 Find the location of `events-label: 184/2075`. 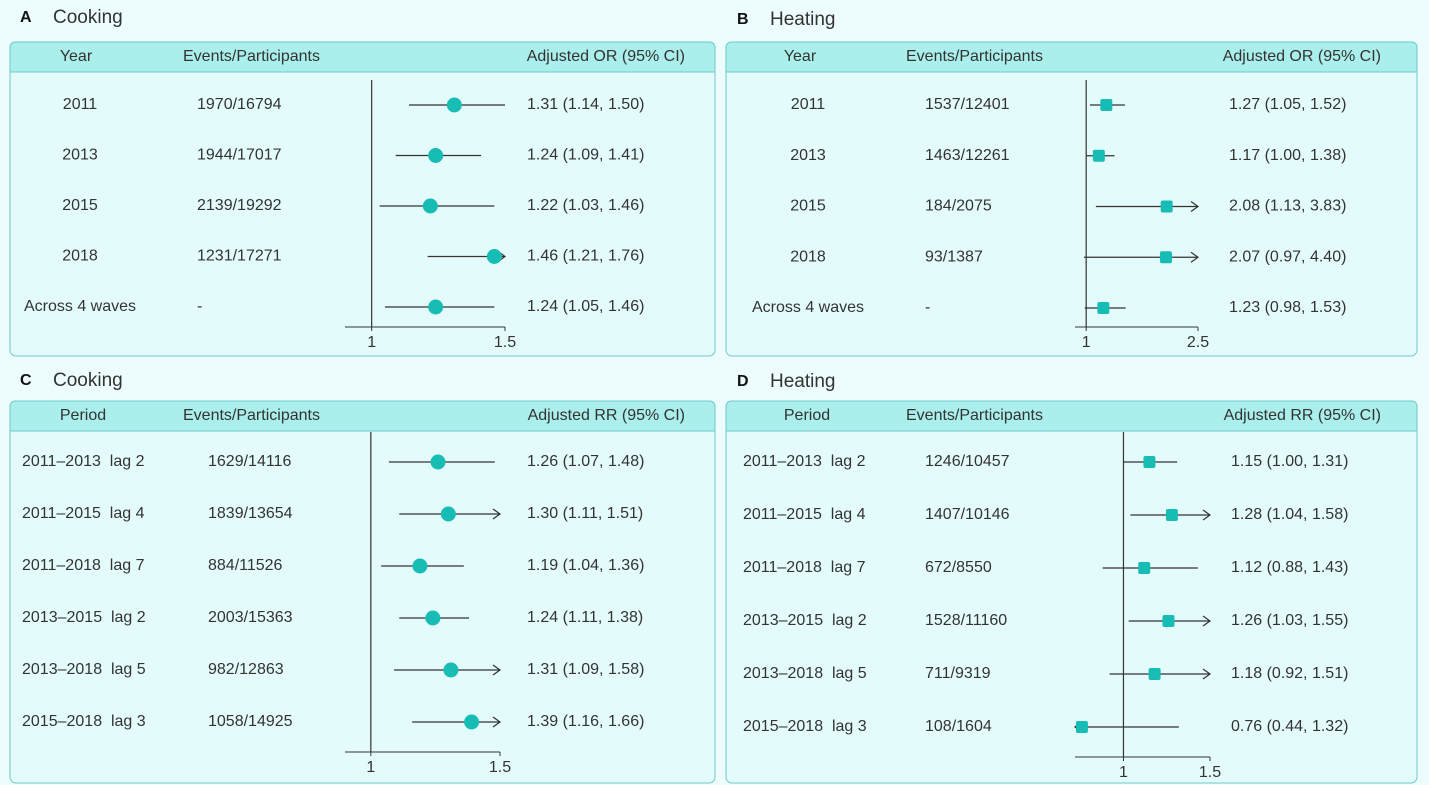

events-label: 184/2075 is located at coordinates (958, 206).